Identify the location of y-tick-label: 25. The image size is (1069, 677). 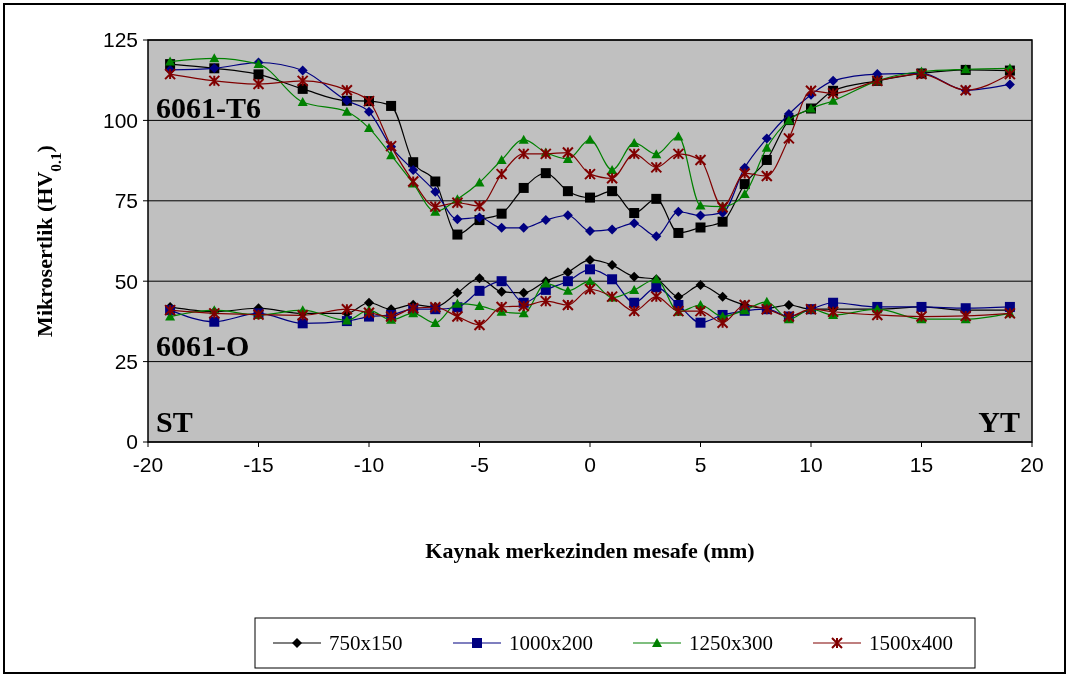
(126, 361).